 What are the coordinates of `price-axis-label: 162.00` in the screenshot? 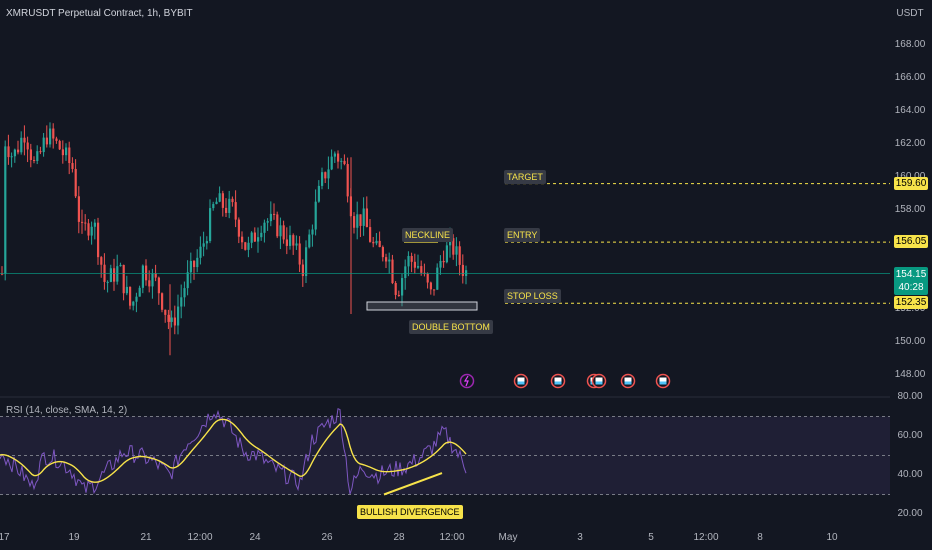 It's located at (910, 143).